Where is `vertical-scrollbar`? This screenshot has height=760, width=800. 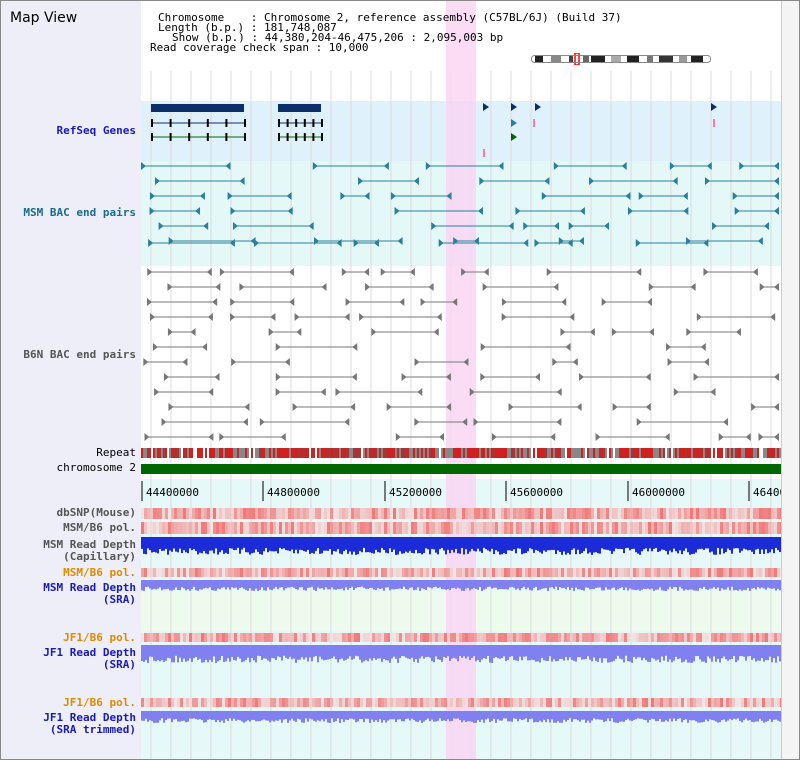 vertical-scrollbar is located at coordinates (790, 380).